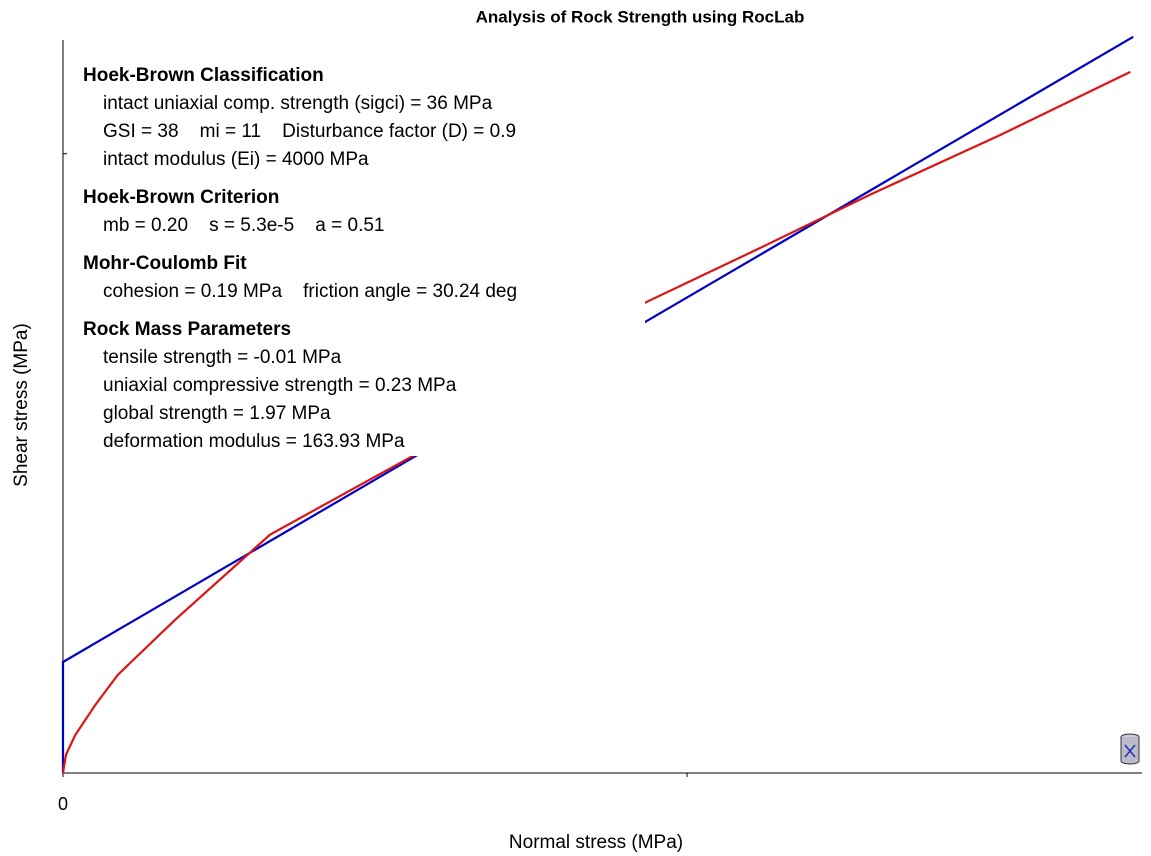  Describe the element at coordinates (21, 405) in the screenshot. I see `y-axis-label: Shear stress (MPa)` at that location.